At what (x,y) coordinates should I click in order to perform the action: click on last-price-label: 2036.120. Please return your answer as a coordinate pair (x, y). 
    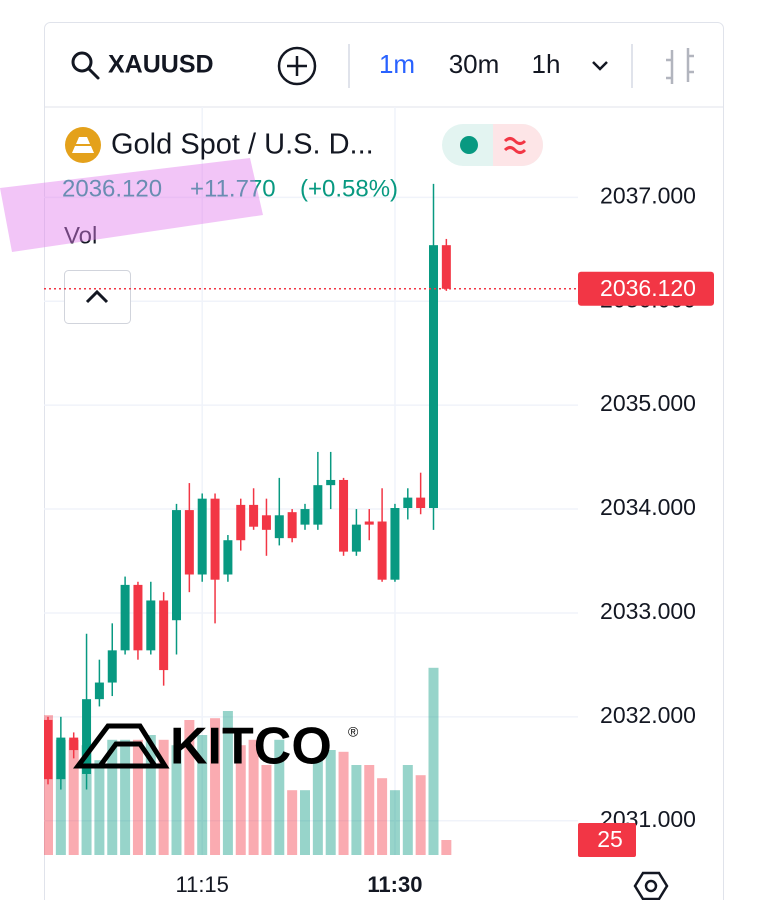
    Looking at the image, I should click on (648, 288).